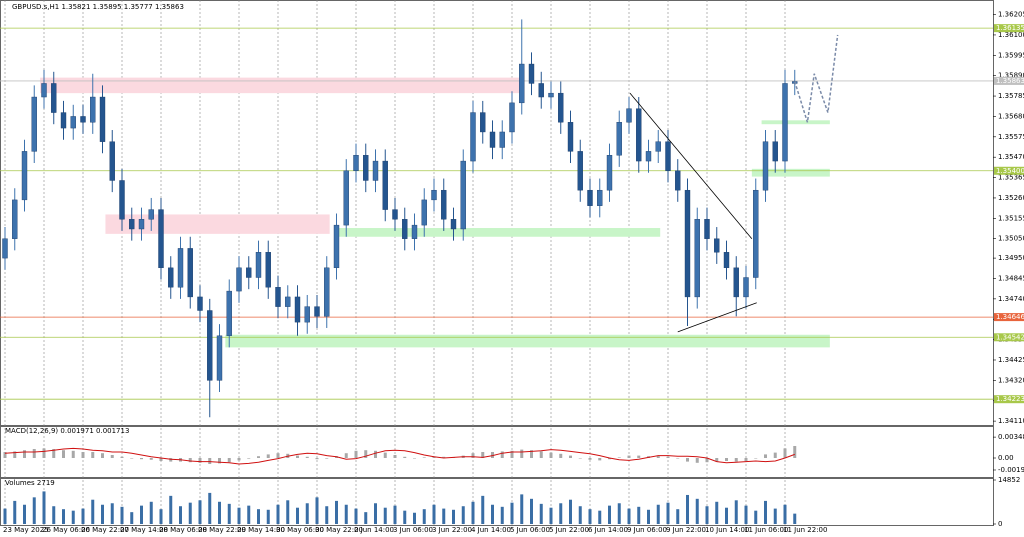  Describe the element at coordinates (1011, 278) in the screenshot. I see `y-tick-label: 1.34845` at that location.